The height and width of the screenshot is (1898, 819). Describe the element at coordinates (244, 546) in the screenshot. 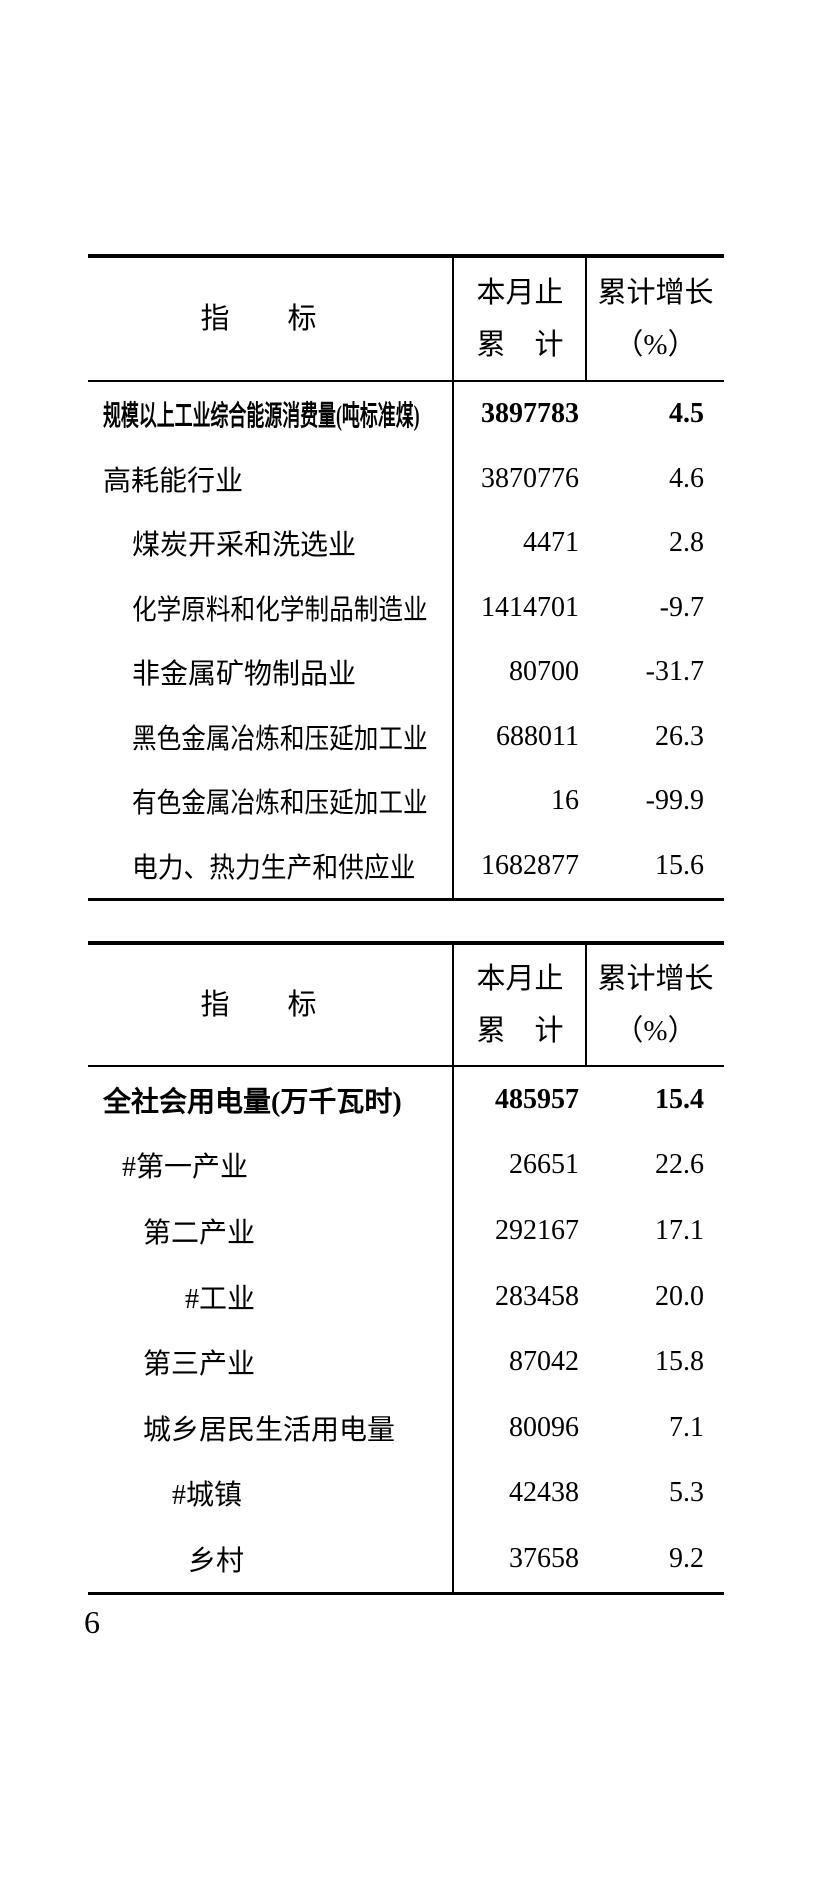

I see `row-label: 煤炭开采和洗选业` at that location.